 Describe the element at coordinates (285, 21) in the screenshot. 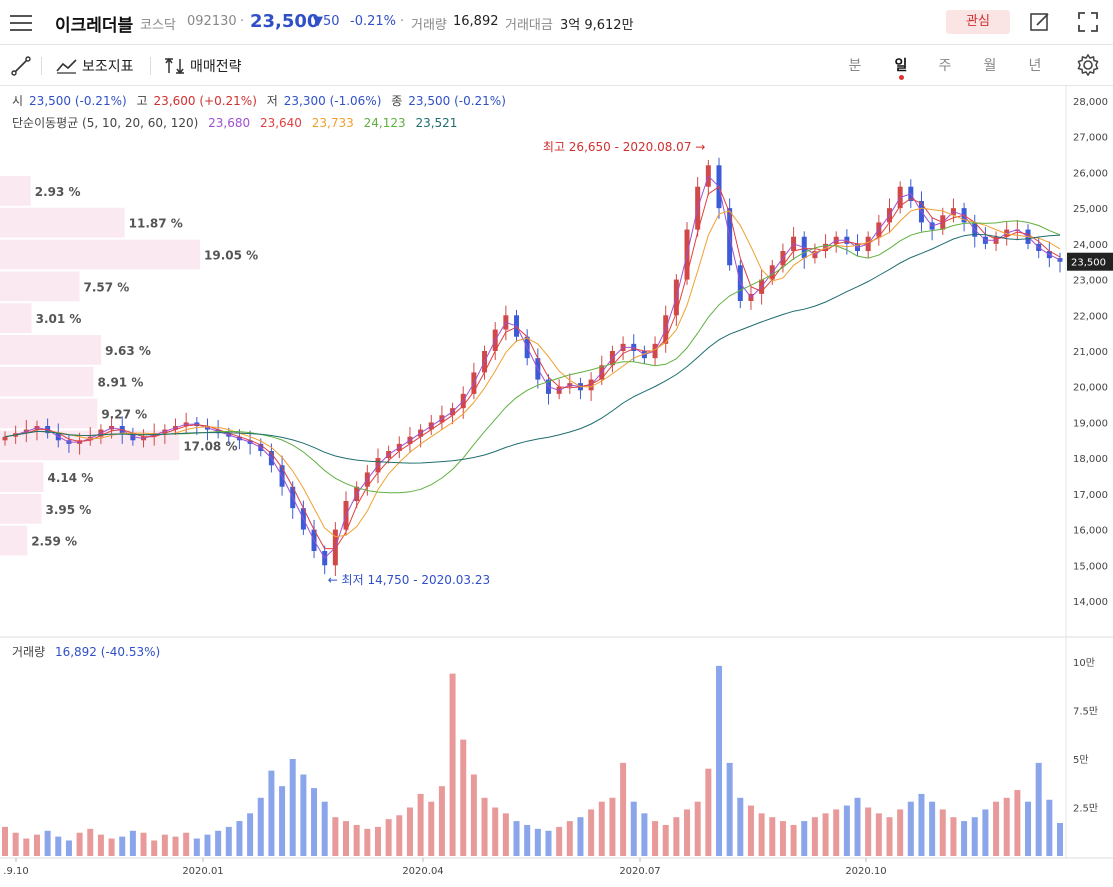

I see `current-price: 23,500` at that location.